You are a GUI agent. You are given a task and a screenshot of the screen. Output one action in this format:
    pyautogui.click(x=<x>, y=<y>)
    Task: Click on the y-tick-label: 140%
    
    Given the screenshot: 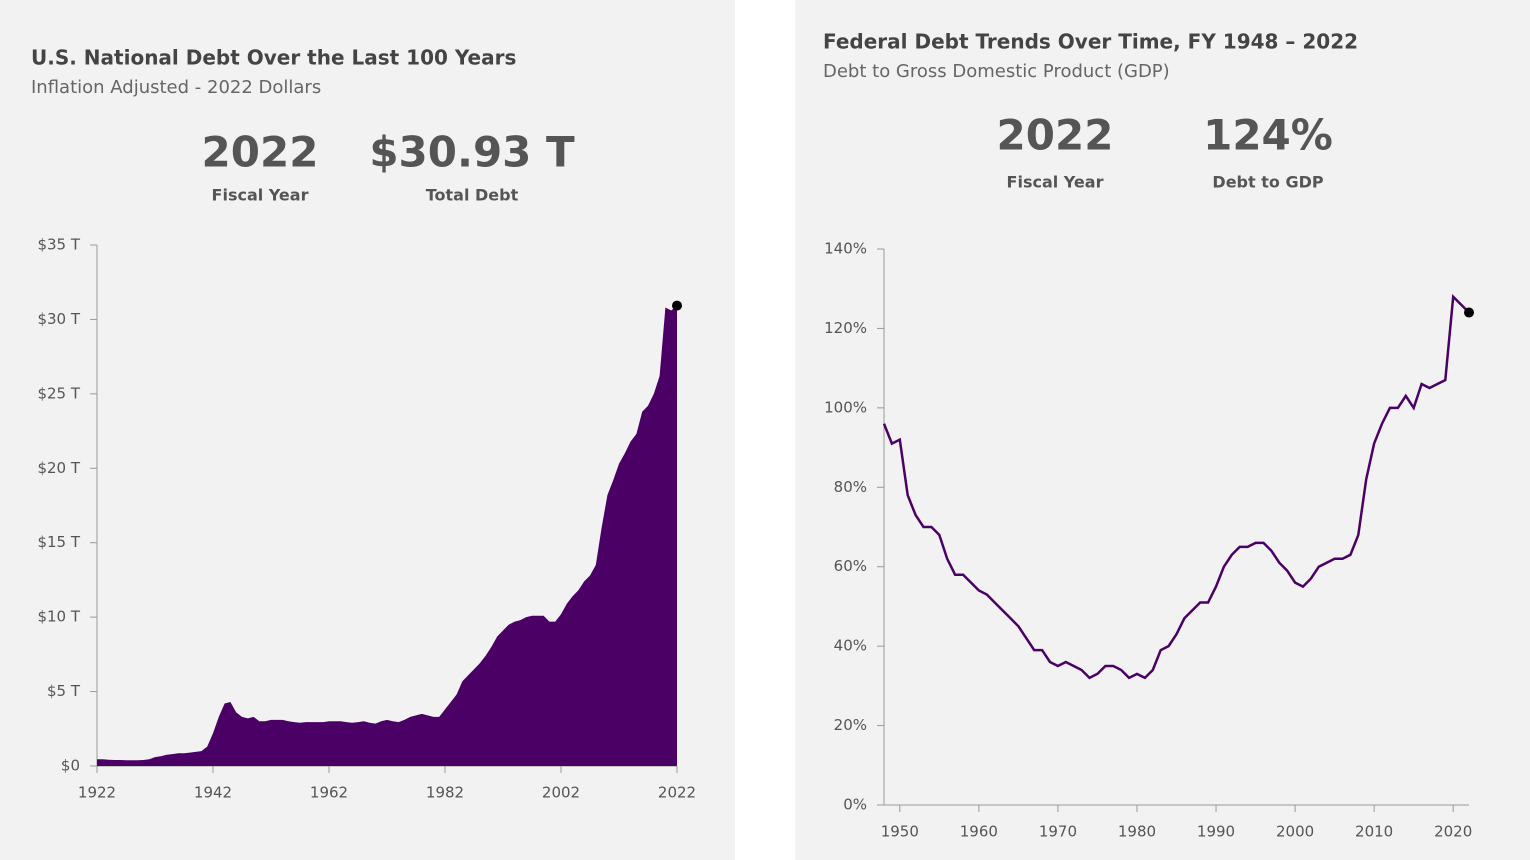 What is the action you would take?
    pyautogui.click(x=845, y=249)
    